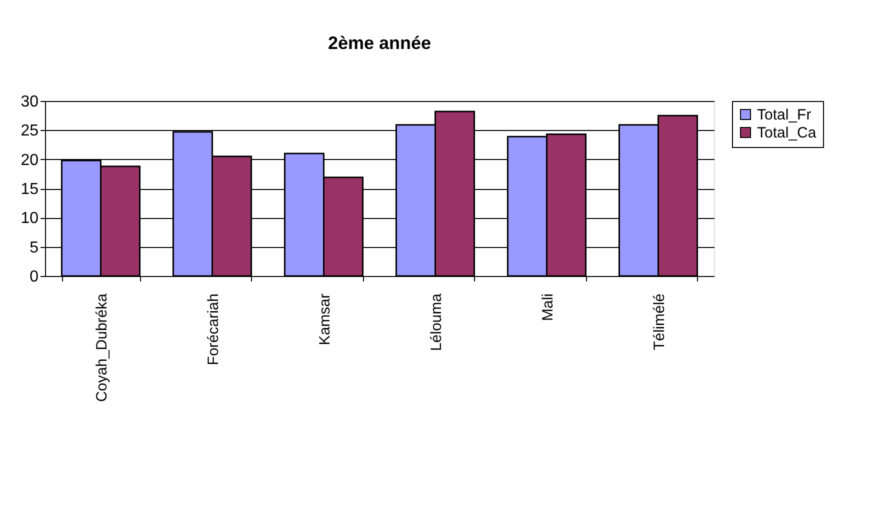 The width and height of the screenshot is (891, 510). What do you see at coordinates (659, 322) in the screenshot?
I see `x-tick-label: Télimélé` at bounding box center [659, 322].